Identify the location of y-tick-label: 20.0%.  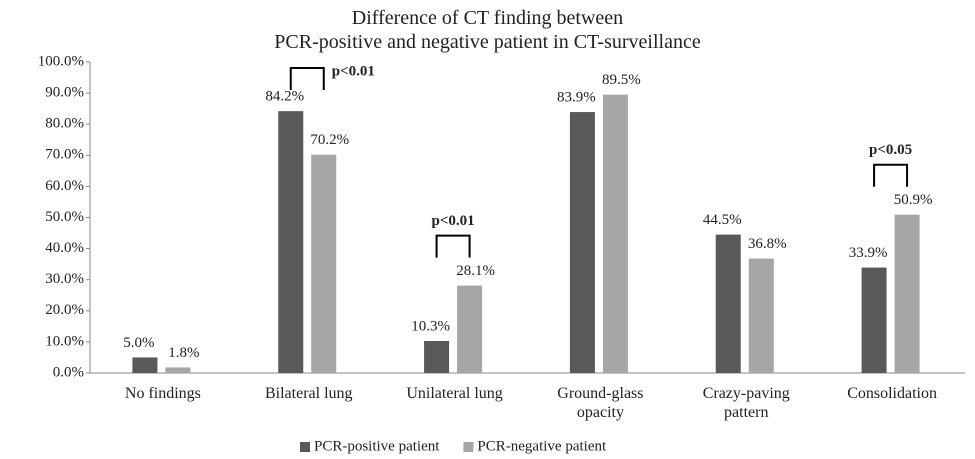
(64, 310).